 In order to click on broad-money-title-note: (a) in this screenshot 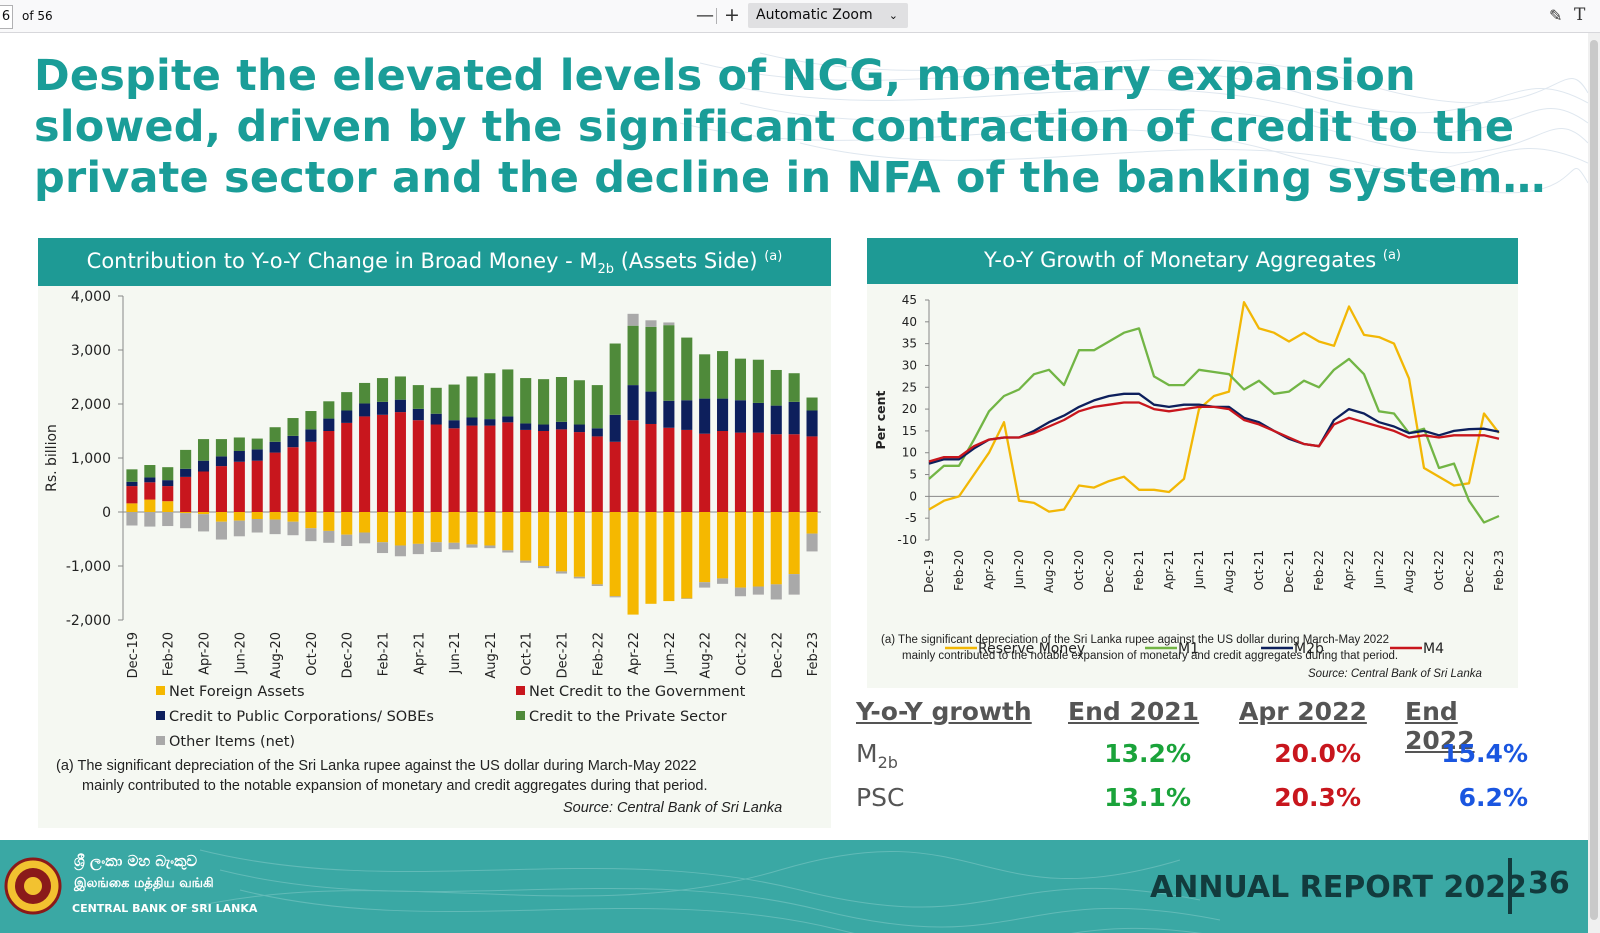, I will do `click(773, 256)`.